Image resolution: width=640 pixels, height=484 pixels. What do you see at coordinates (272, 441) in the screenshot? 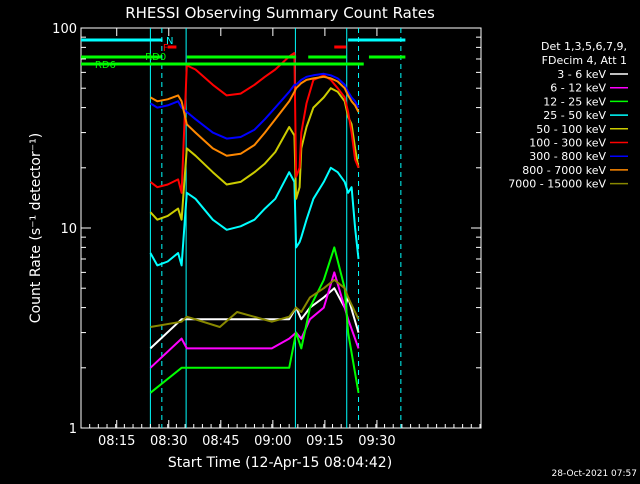
I see `x-tick-label: 09:00` at bounding box center [272, 441].